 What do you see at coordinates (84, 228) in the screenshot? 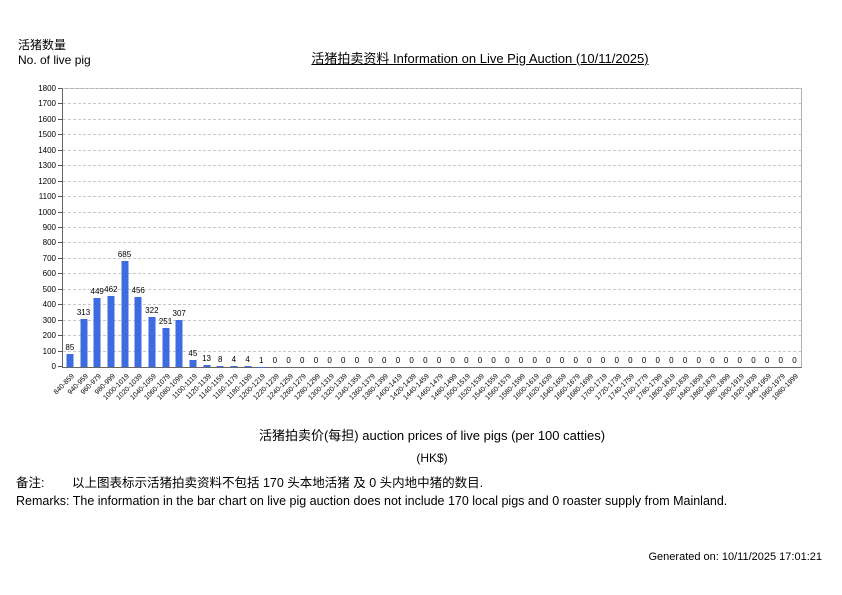
I see `bar-slot: 313` at bounding box center [84, 228].